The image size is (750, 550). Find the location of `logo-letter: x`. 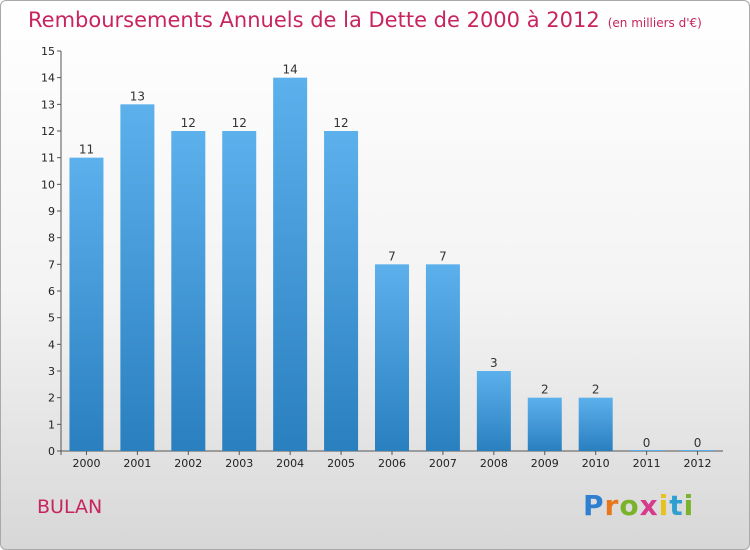

logo-letter: x is located at coordinates (649, 505).